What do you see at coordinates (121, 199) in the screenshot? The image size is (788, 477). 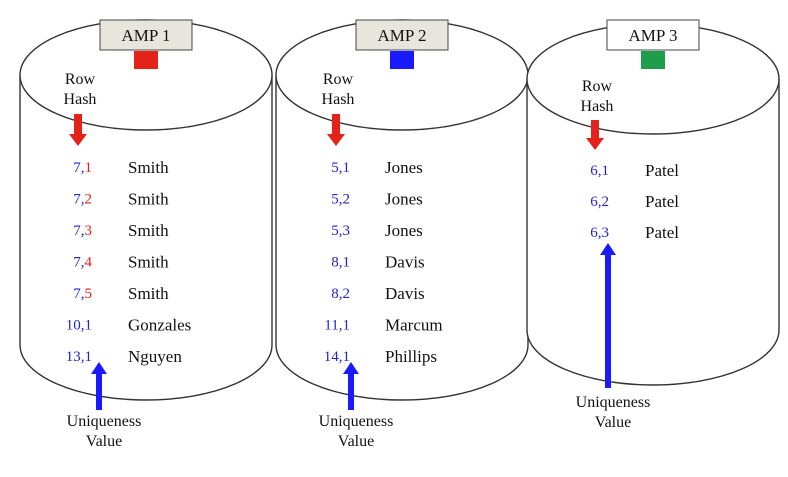 I see `table-row: 7,2 Smith` at bounding box center [121, 199].